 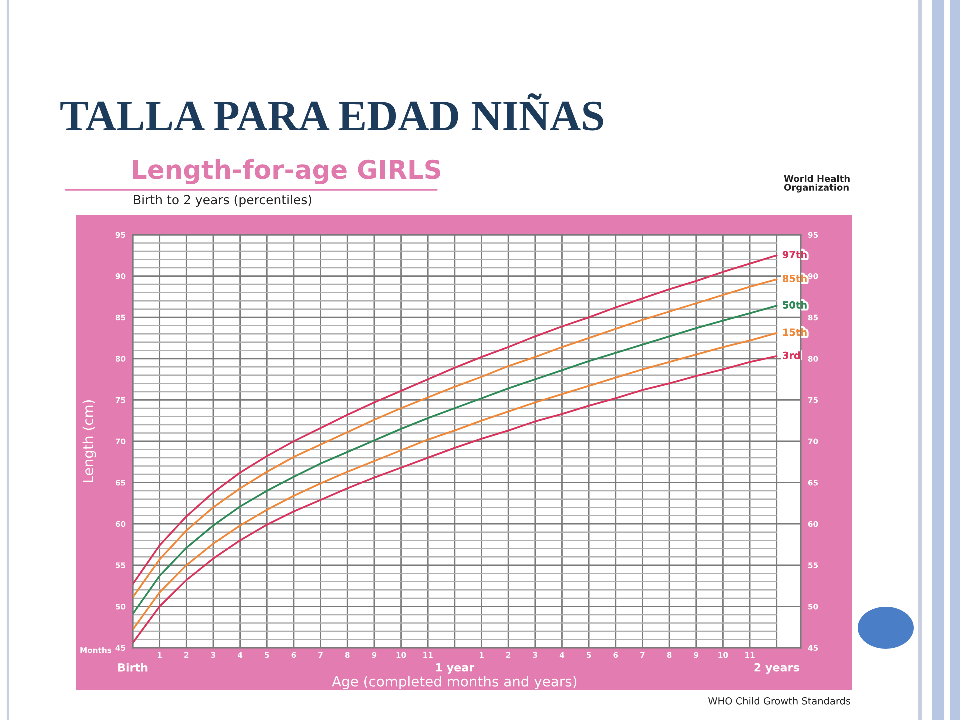 What do you see at coordinates (791, 356) in the screenshot?
I see `series-label: 3rd` at bounding box center [791, 356].